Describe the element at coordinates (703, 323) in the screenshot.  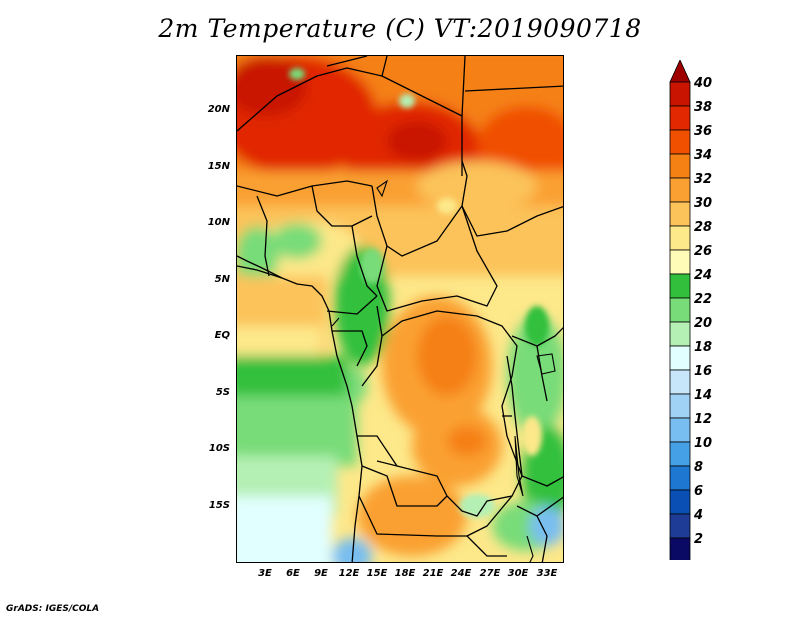
I see `colorbar-label: 20` at that location.